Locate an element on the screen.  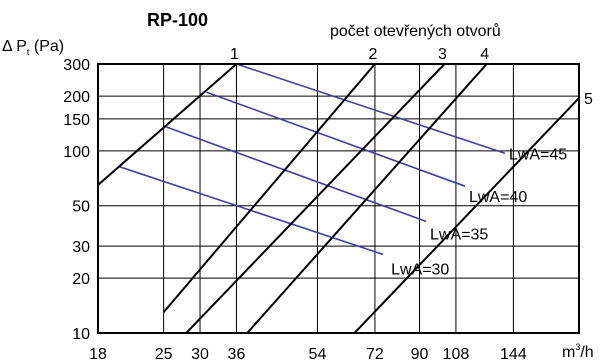
x-tick-label: 108 is located at coordinates (456, 354).